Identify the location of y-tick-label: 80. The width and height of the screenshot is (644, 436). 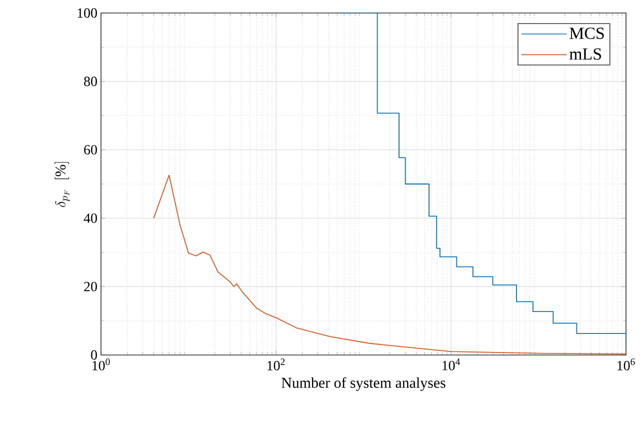
(90, 81).